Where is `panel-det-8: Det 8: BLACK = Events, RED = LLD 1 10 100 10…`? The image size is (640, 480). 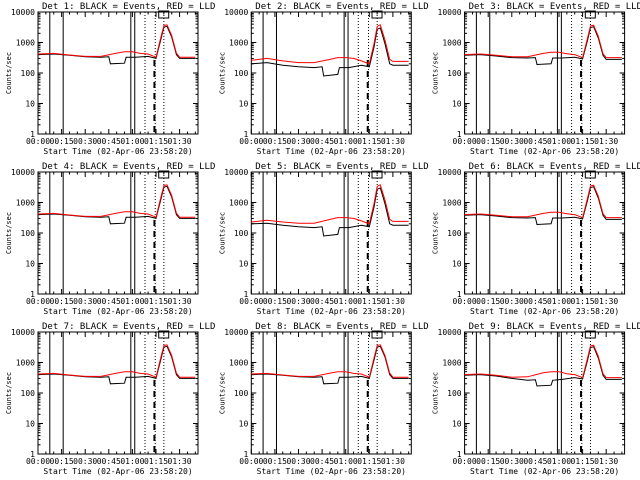 panel-det-8: Det 8: BLACK = Events, RED = LLD 1 10 100 10… is located at coordinates (323, 399).